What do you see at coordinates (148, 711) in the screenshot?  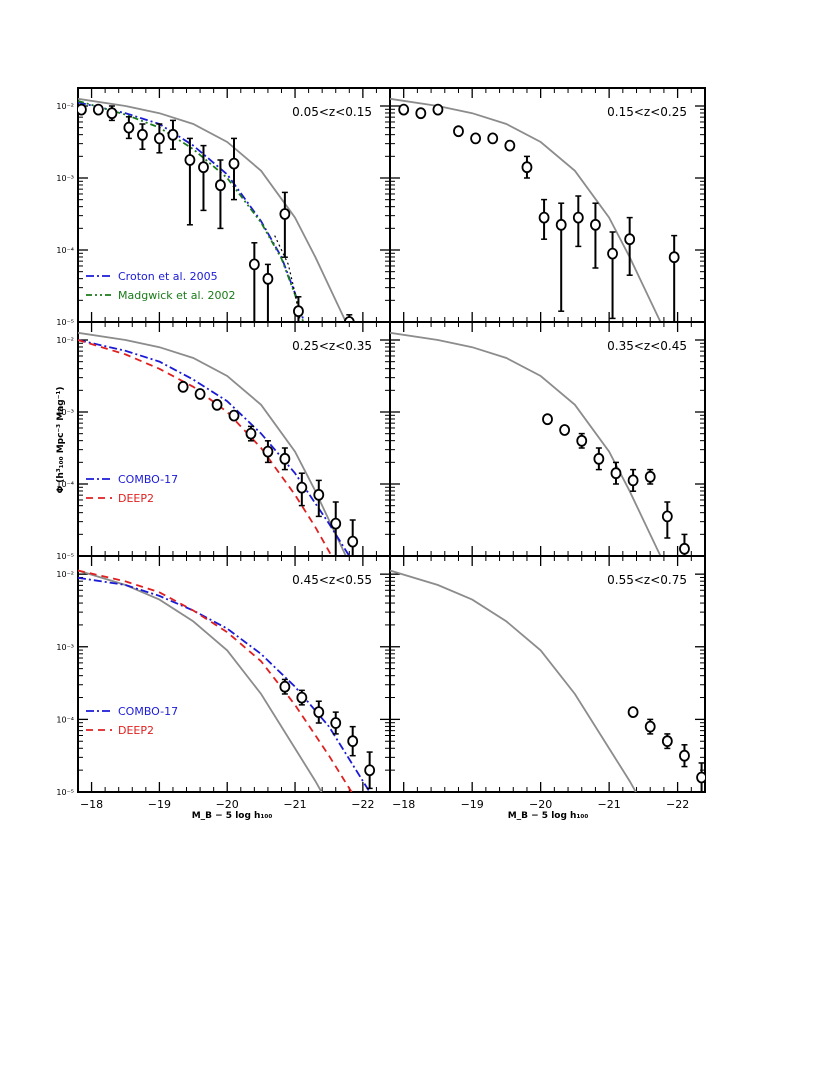 I see `legend-label: COMBO-17` at bounding box center [148, 711].